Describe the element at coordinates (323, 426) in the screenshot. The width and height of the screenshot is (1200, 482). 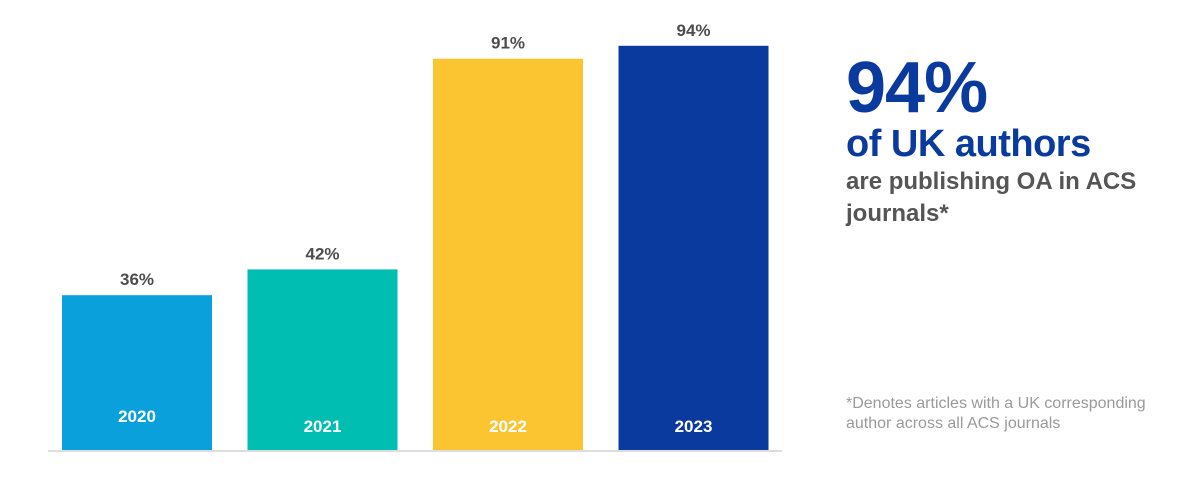
I see `category-label-2021: 2021` at that location.